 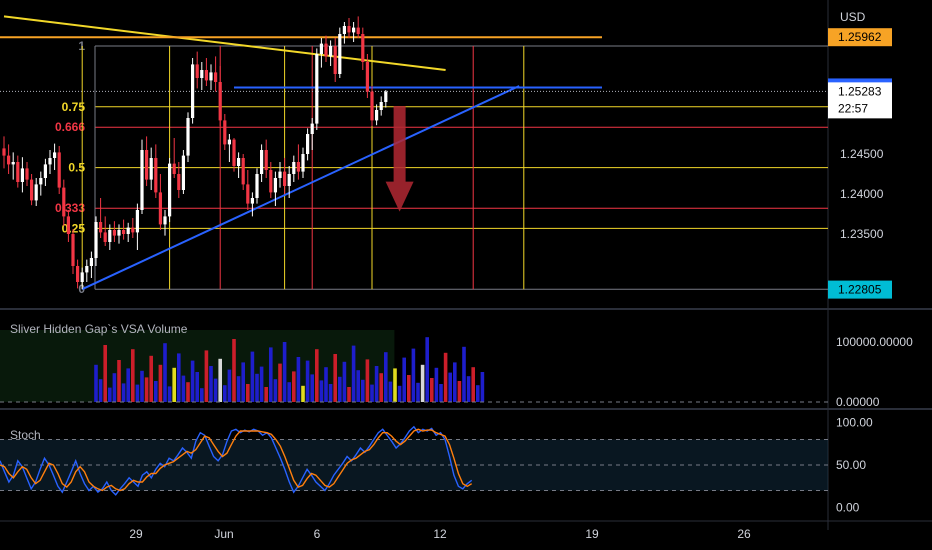 What do you see at coordinates (136, 534) in the screenshot?
I see `time-tick-label: 29` at bounding box center [136, 534].